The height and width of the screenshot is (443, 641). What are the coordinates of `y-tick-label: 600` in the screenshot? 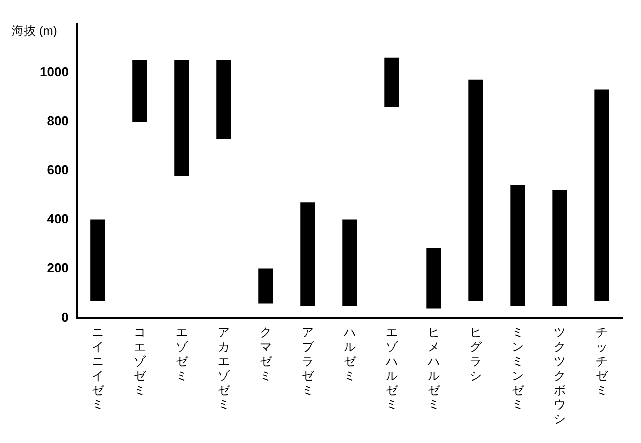 It's located at (58, 170).